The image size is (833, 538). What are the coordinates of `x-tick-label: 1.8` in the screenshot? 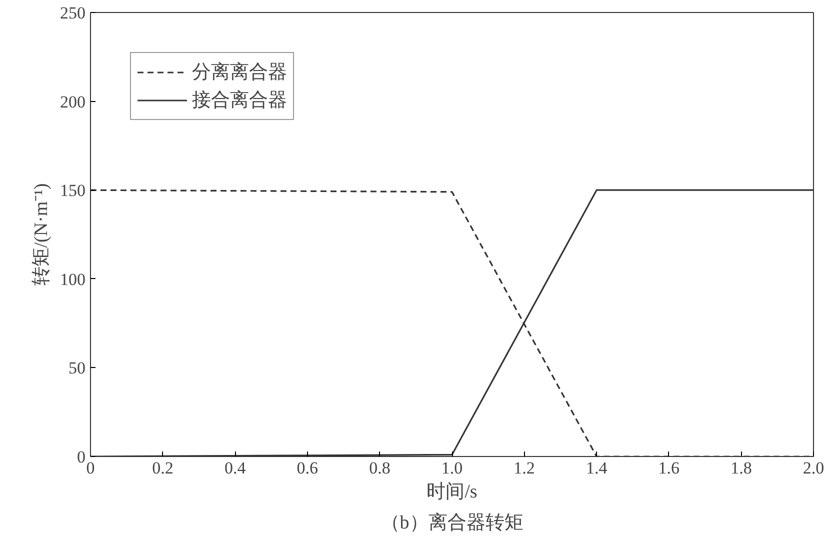 It's located at (741, 468).